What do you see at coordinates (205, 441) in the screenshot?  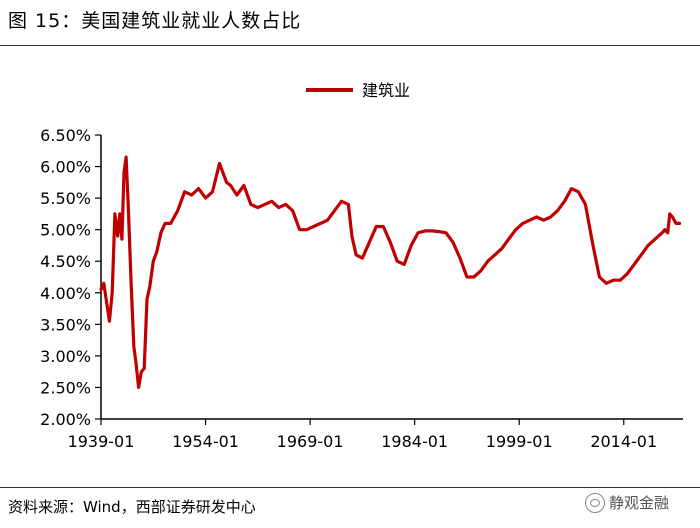 I see `x-tick-label: 1954-01` at bounding box center [205, 441].